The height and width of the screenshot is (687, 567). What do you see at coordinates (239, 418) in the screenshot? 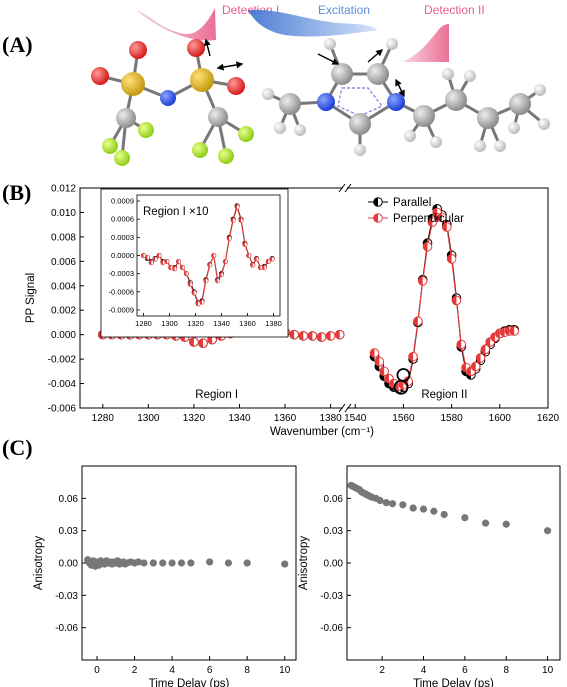
I see `x-tick-label: 1340` at bounding box center [239, 418].